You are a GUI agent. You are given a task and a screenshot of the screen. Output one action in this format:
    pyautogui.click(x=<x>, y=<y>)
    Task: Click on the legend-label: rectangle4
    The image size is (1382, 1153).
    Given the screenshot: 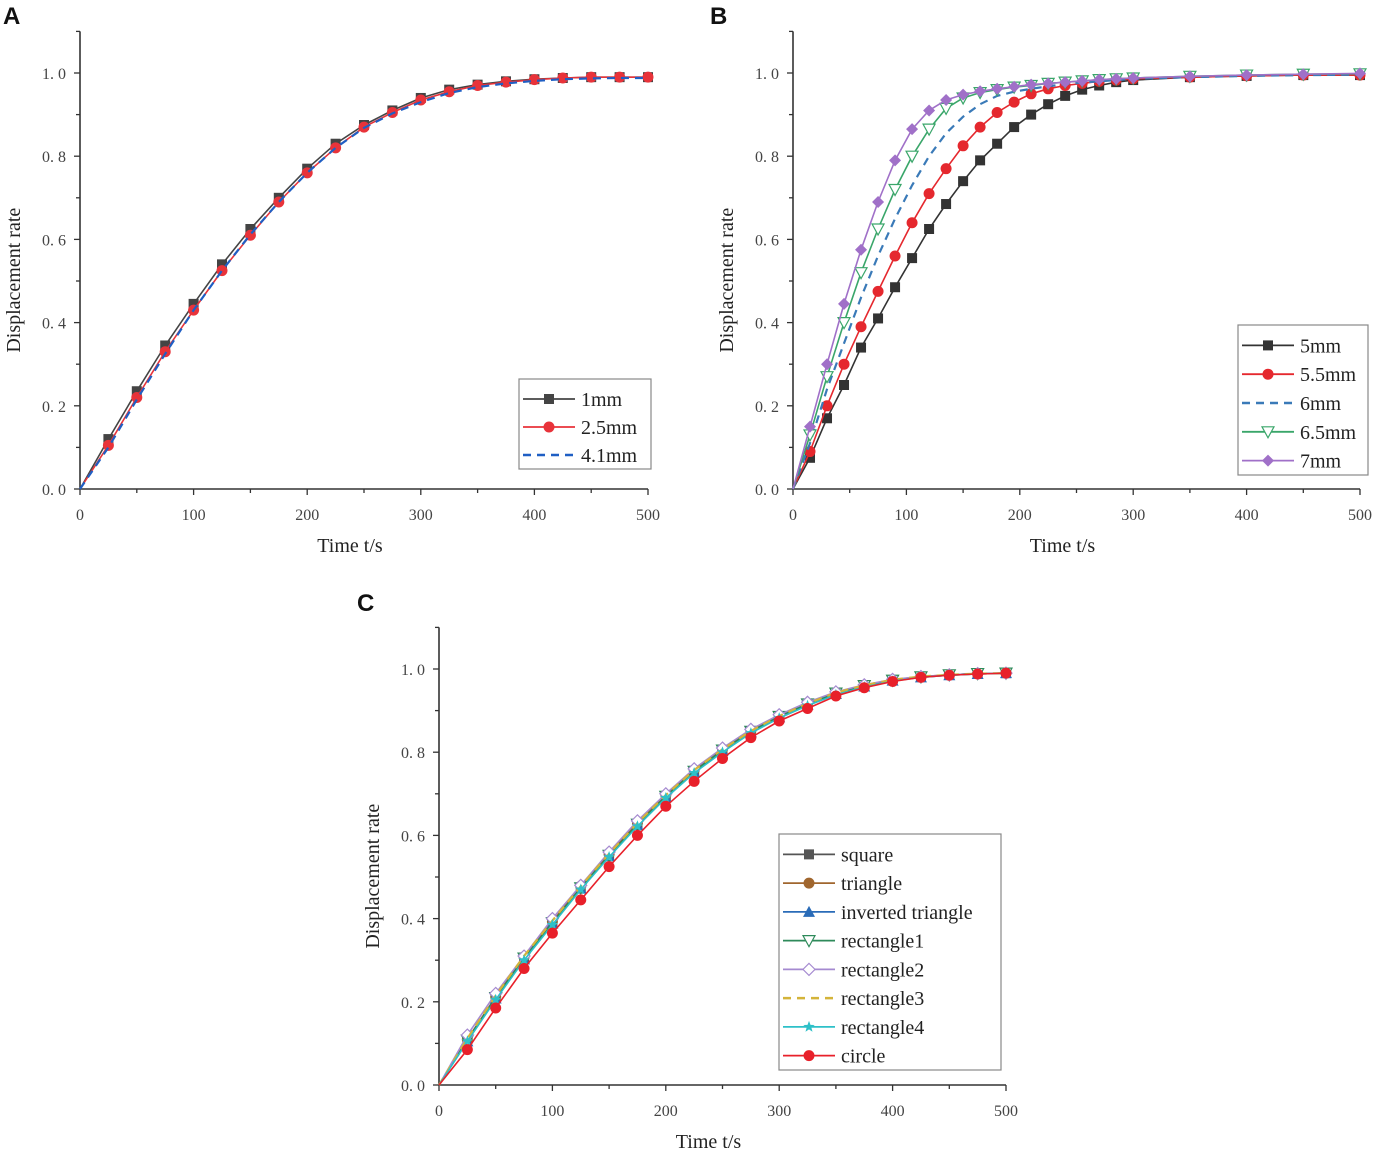 What is the action you would take?
    pyautogui.click(x=882, y=1028)
    